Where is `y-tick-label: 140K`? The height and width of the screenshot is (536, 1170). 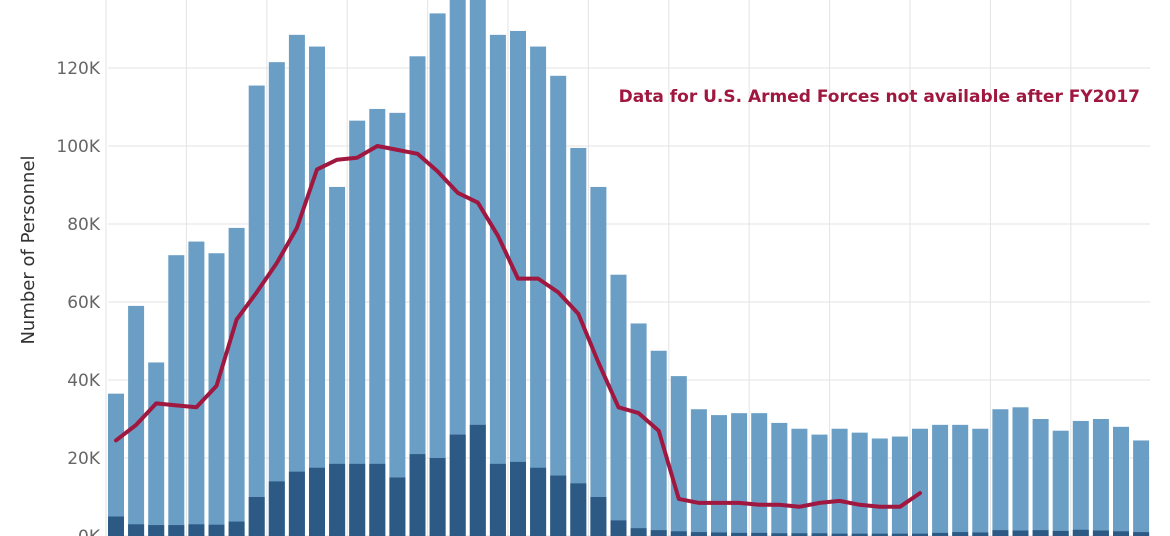
y-tick-label: 140K is located at coordinates (78, 0).